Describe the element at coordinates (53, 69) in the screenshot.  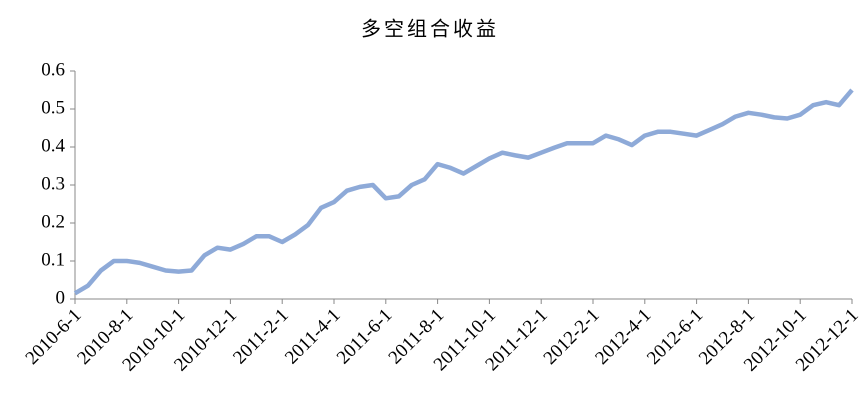
I see `y-tick-label: 0.6` at that location.